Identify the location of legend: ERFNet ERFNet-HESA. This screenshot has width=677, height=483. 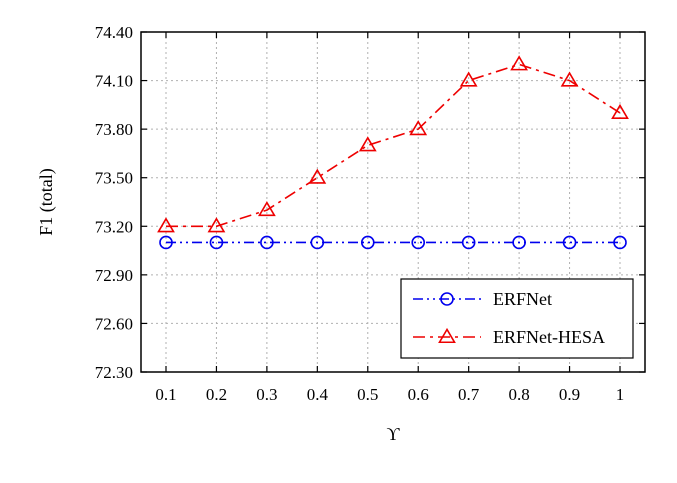
(517, 318).